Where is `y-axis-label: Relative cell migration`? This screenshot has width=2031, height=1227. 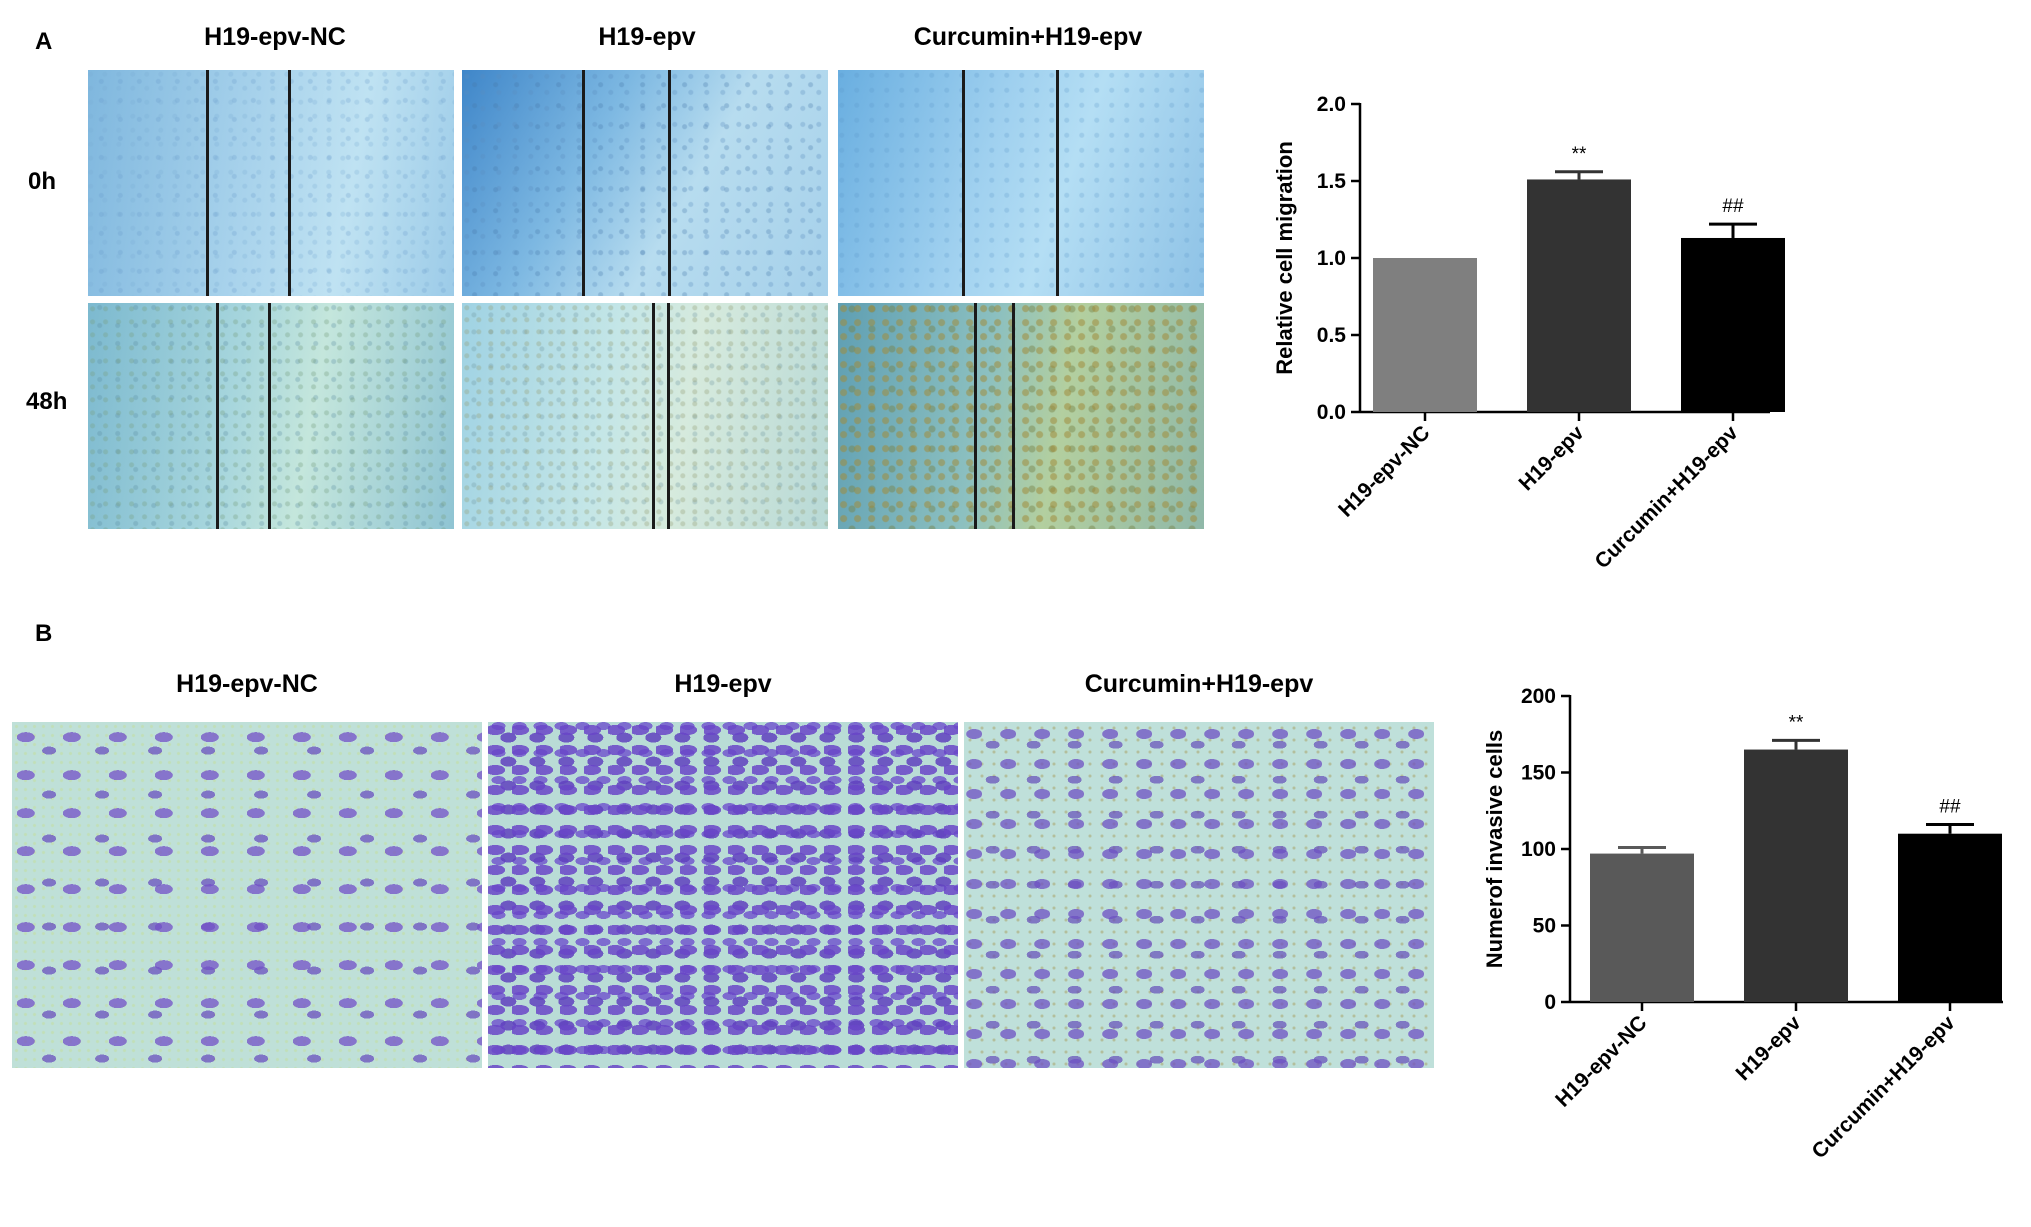
y-axis-label: Relative cell migration is located at coordinates (1284, 258).